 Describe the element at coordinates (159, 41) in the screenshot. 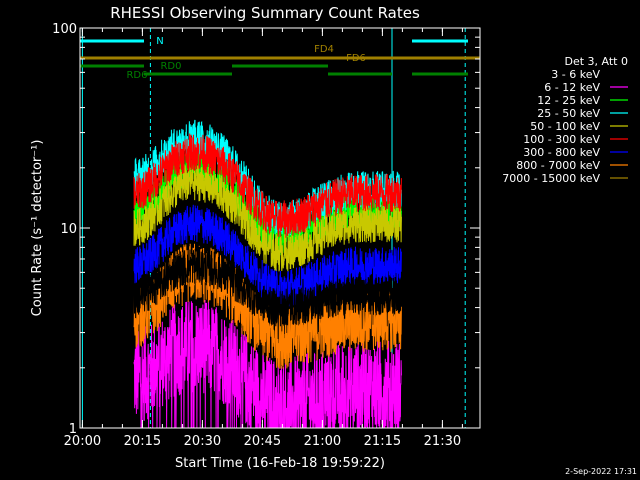

I see `flag-label-n: N` at that location.